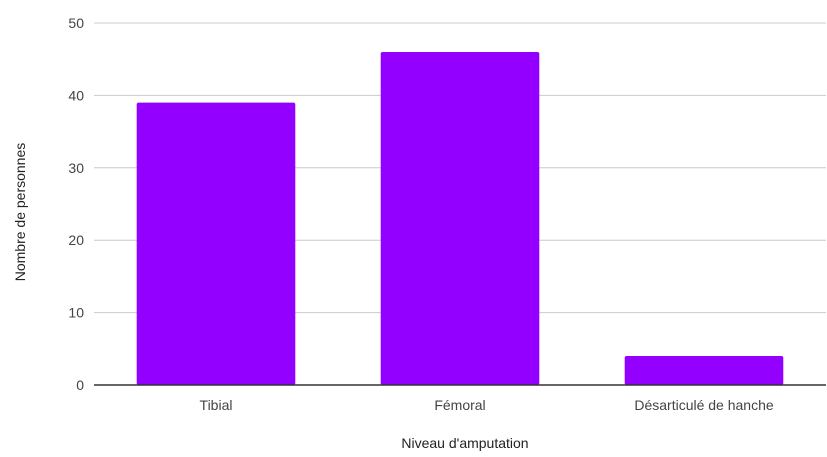 Image resolution: width=827 pixels, height=457 pixels. What do you see at coordinates (76, 313) in the screenshot?
I see `y-tick-label: 10` at bounding box center [76, 313].